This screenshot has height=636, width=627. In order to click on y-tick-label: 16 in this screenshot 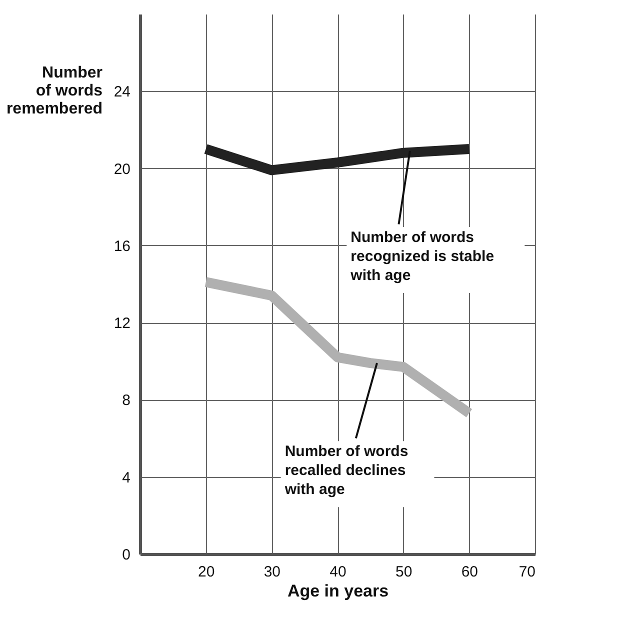, I will do `click(122, 246)`.